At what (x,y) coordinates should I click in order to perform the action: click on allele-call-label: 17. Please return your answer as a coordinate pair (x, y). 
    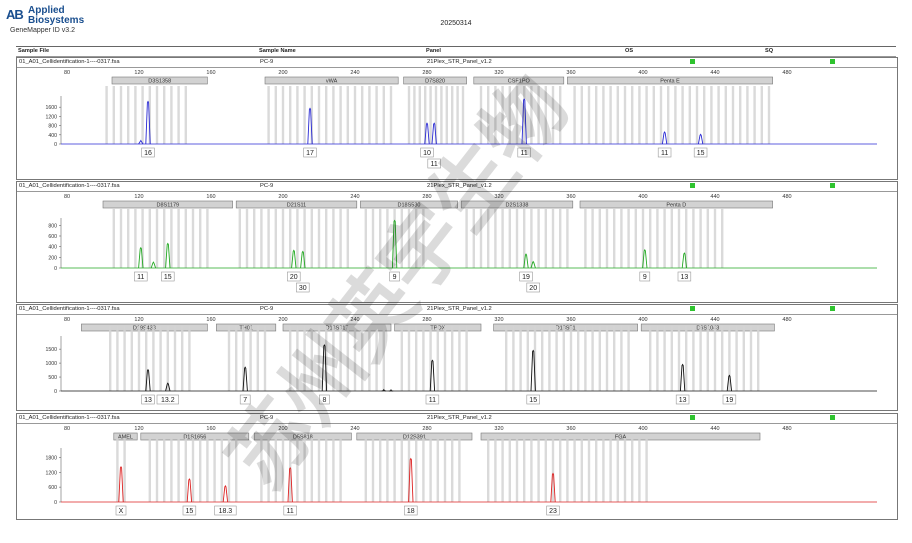
    Looking at the image, I should click on (310, 153).